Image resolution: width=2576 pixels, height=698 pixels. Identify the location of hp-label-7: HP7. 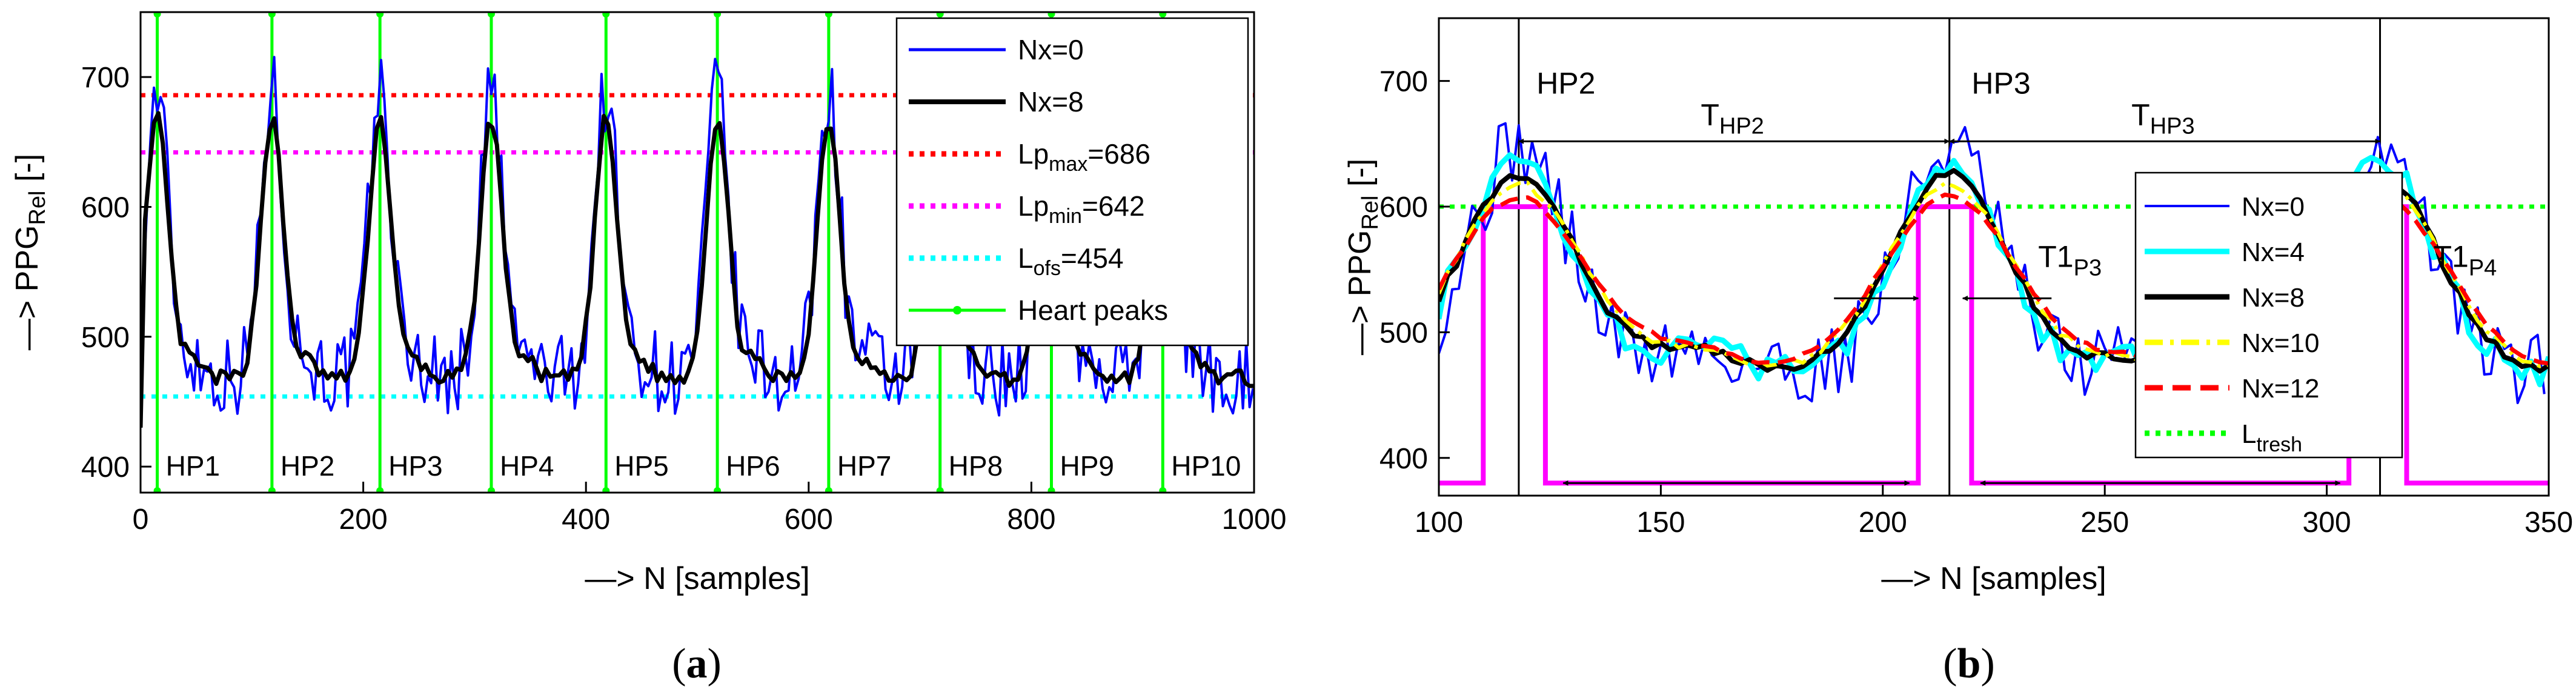
(864, 466).